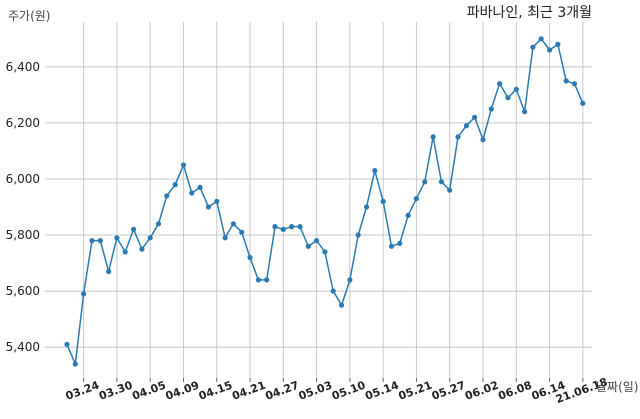 The image size is (640, 419). Describe the element at coordinates (23, 123) in the screenshot. I see `y-tick-label: 6,200` at that location.